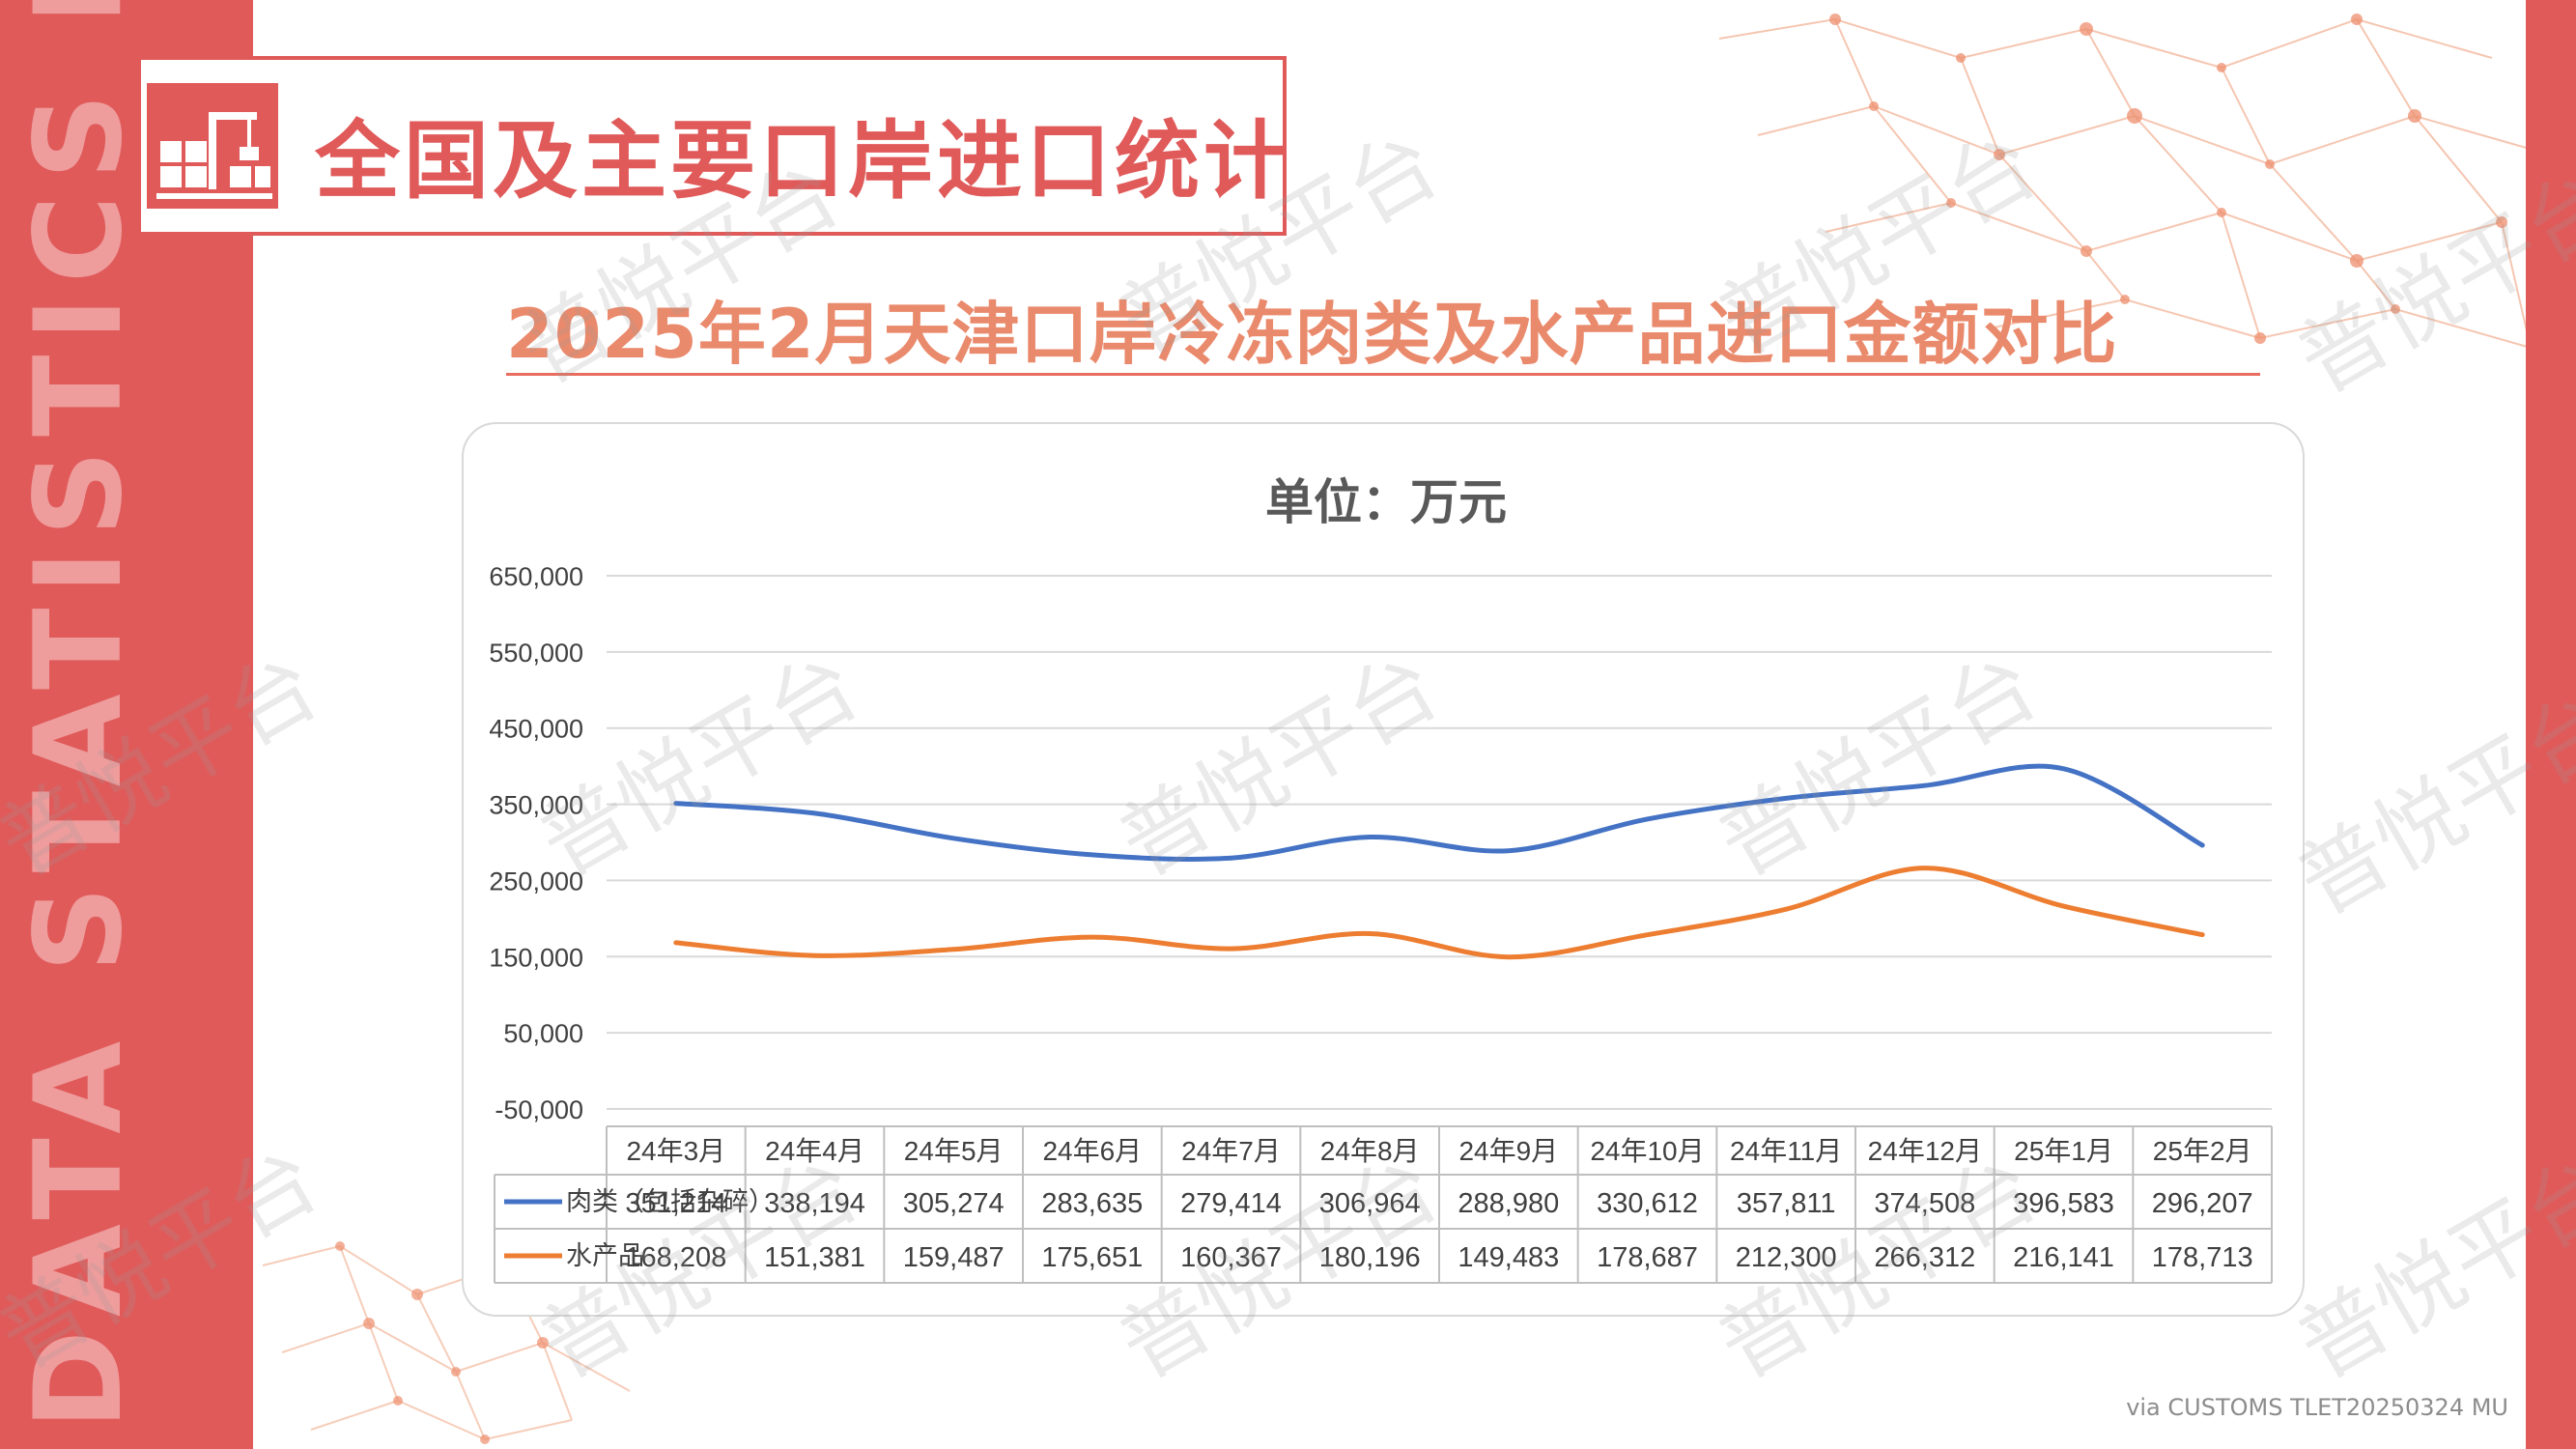 The image size is (2576, 1449). What do you see at coordinates (1370, 1151) in the screenshot?
I see `x-tick-label: 24年8月` at bounding box center [1370, 1151].